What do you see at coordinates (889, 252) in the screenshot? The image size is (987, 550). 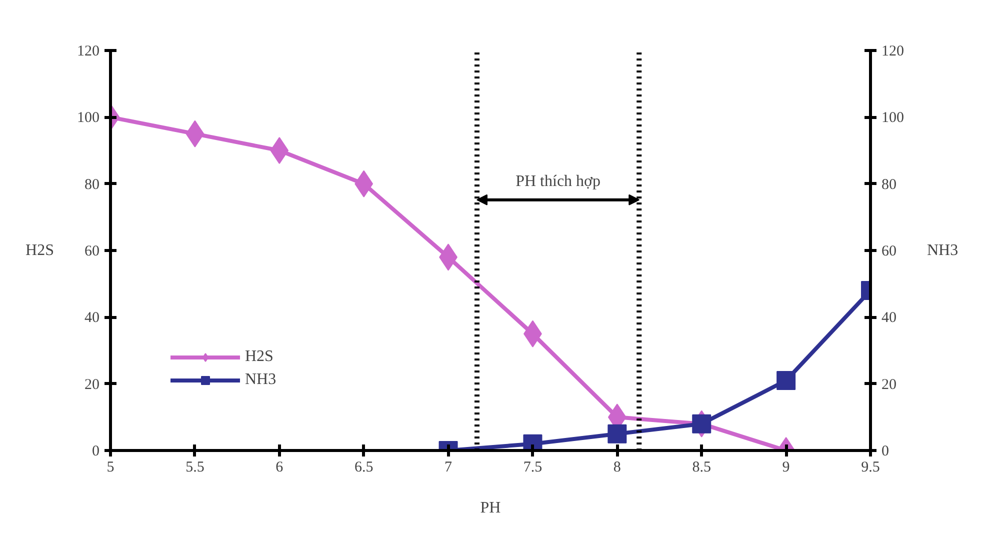 I see `y2-tick-label: 60` at bounding box center [889, 252].